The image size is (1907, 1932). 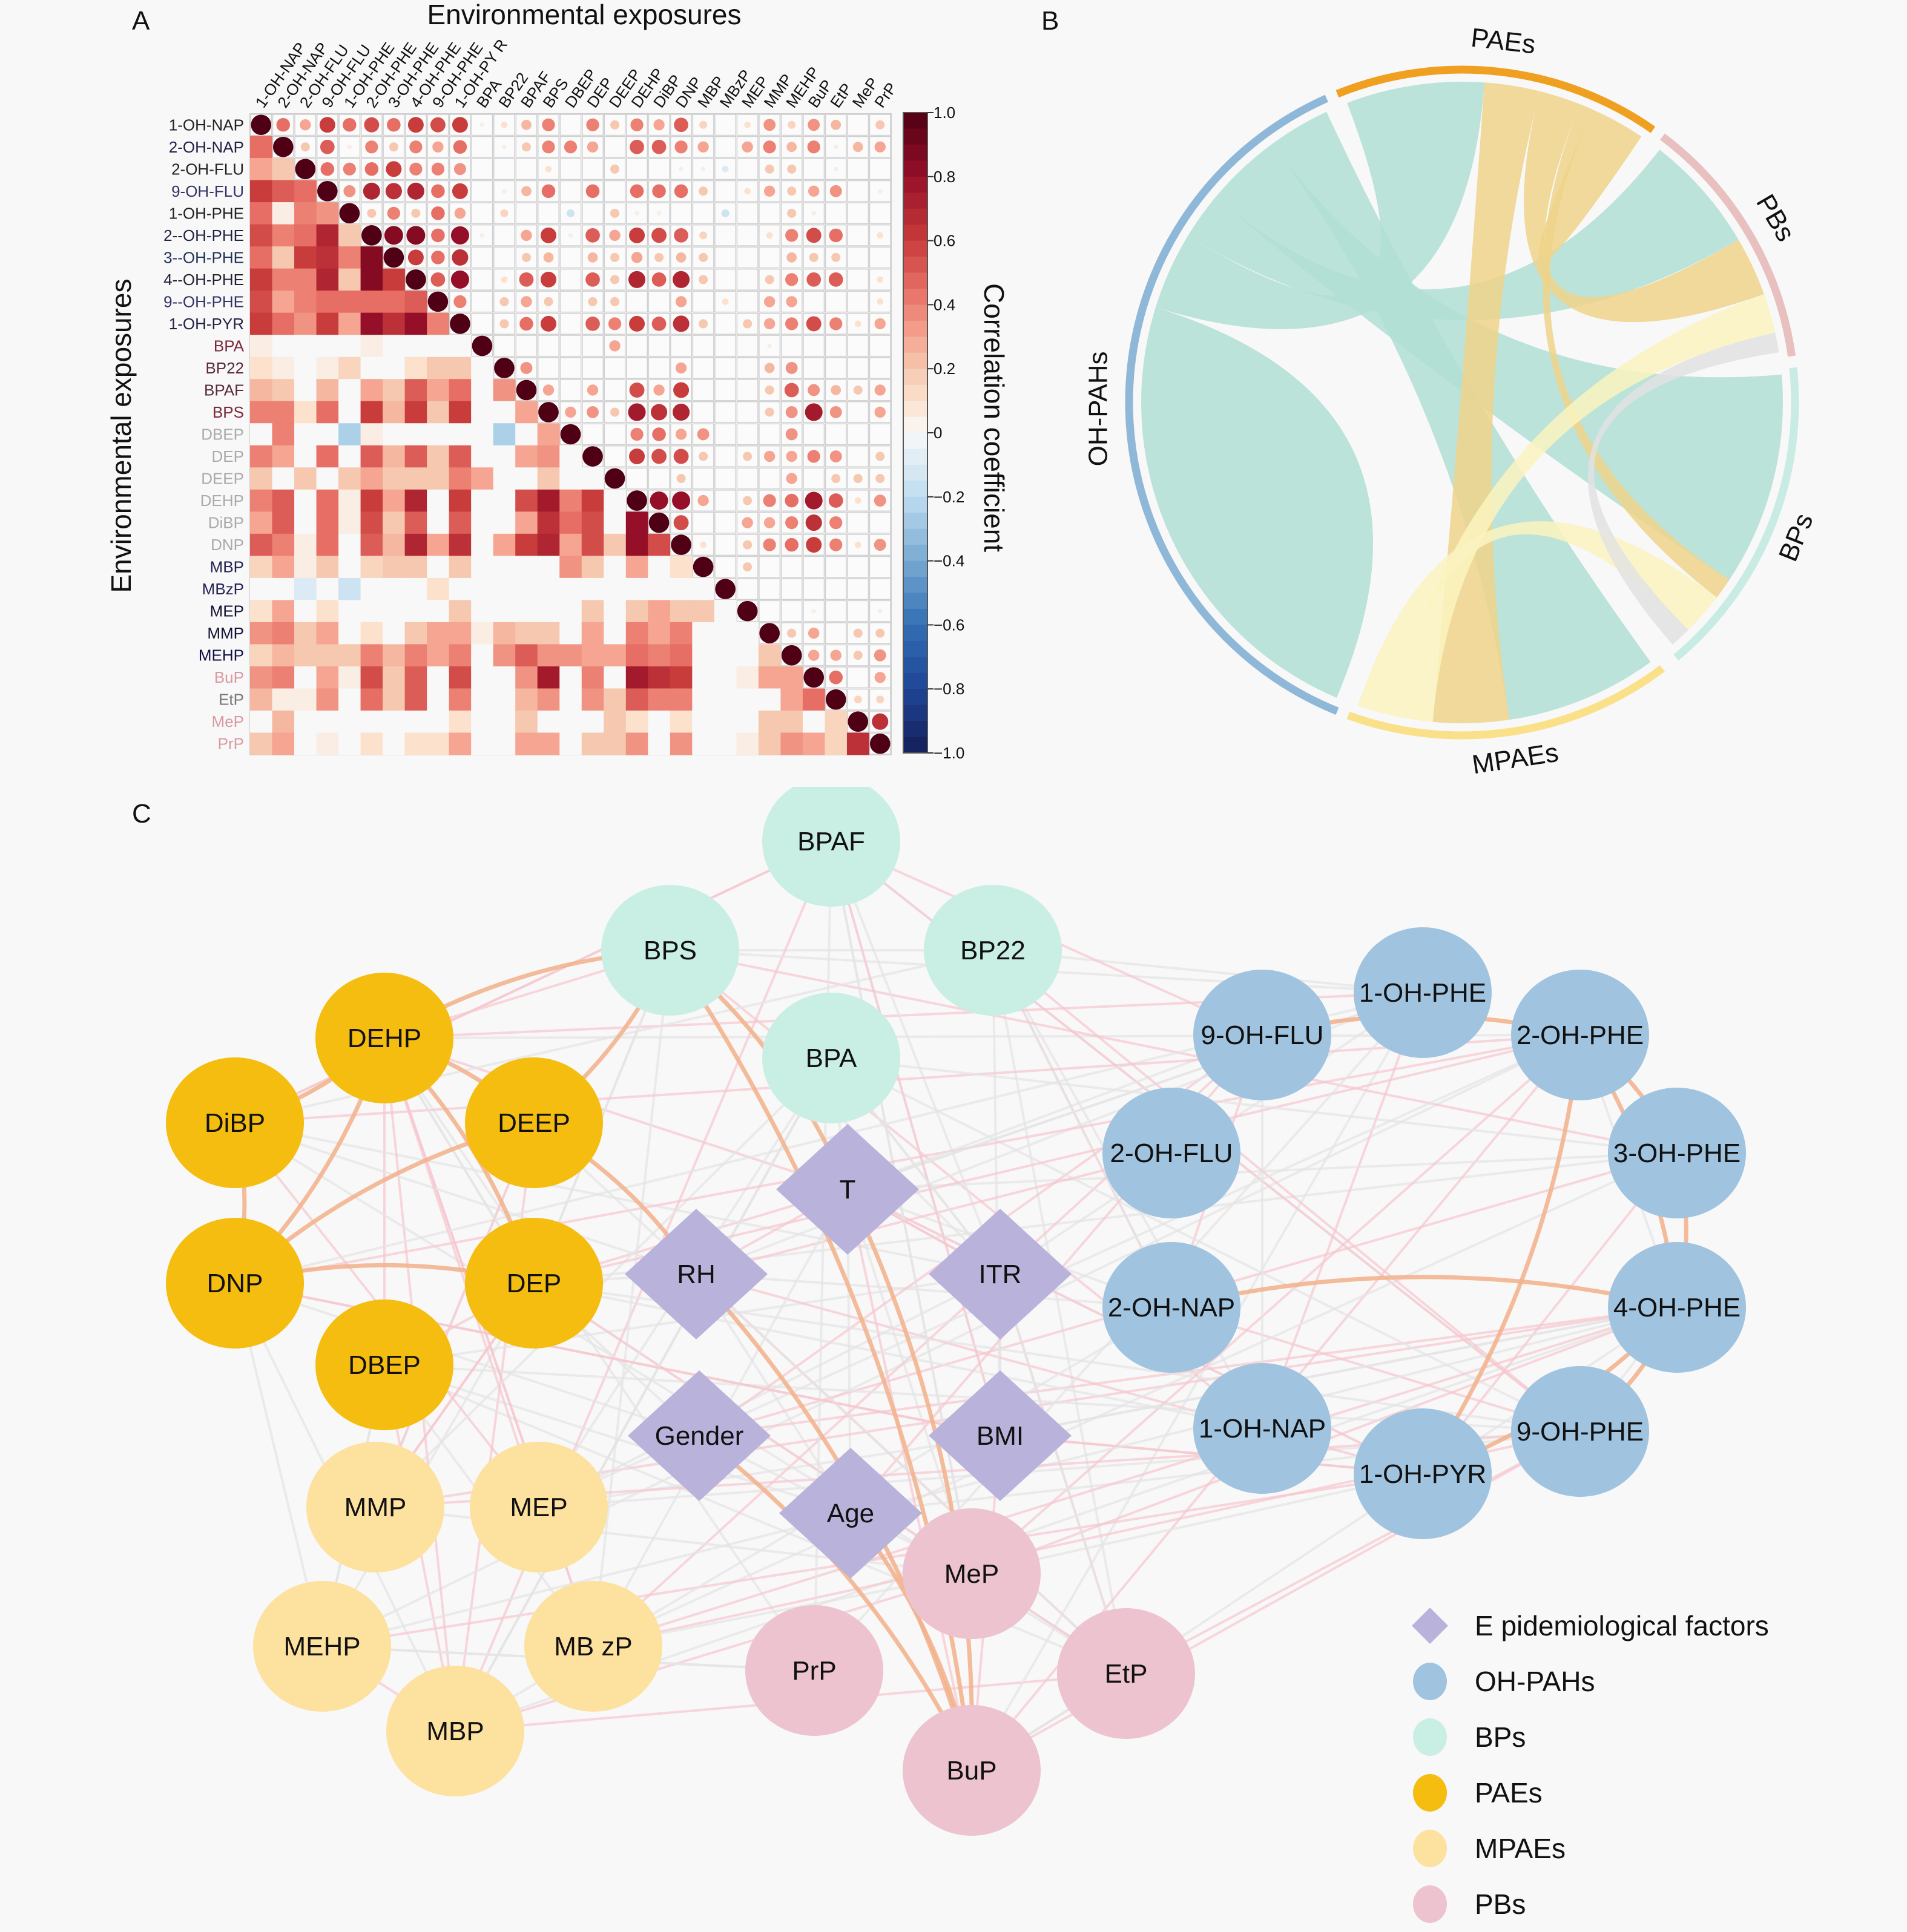 What do you see at coordinates (1262, 1428) in the screenshot?
I see `network-node: 1-OH-NAP` at bounding box center [1262, 1428].